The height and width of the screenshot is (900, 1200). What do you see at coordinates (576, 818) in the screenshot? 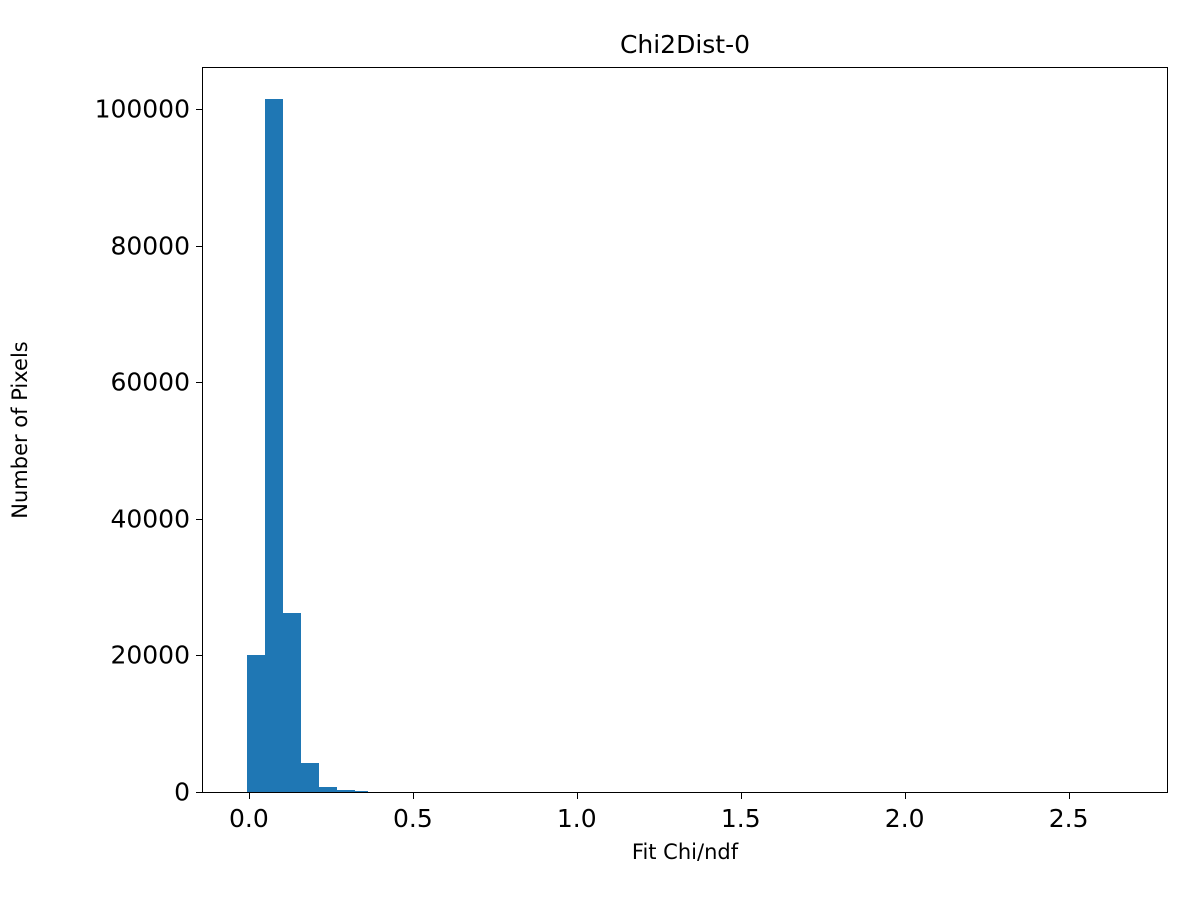
I see `x-axis-tick-label: 1.0` at bounding box center [576, 818].